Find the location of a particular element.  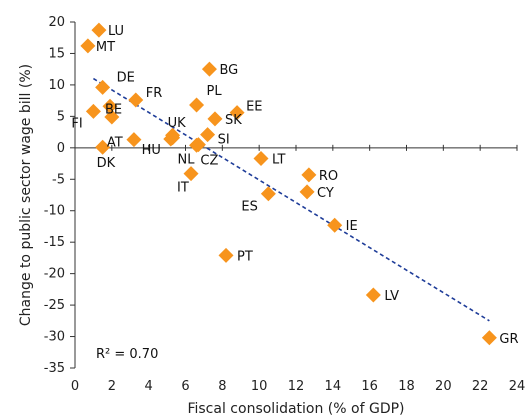

data-point-marker-dk is located at coordinates (103, 147).